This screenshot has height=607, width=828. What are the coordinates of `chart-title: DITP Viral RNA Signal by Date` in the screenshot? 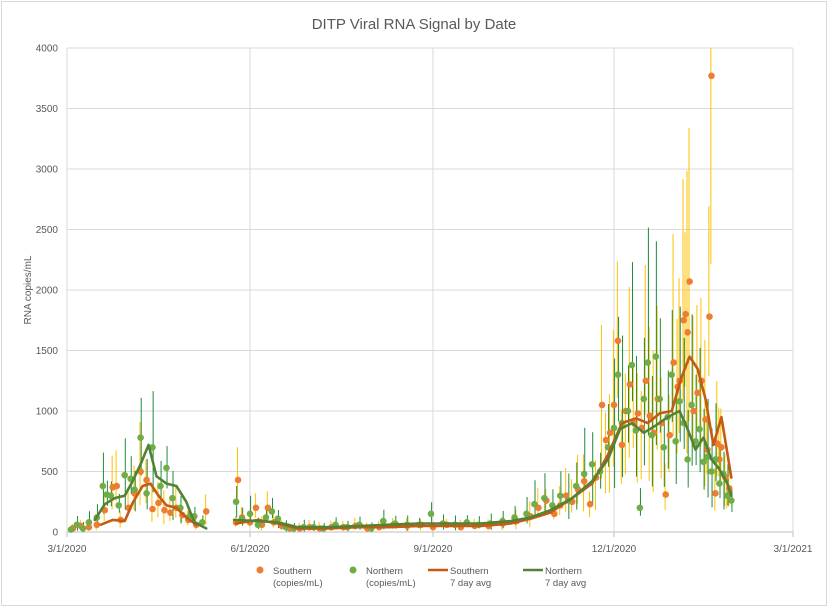 It's located at (414, 24).